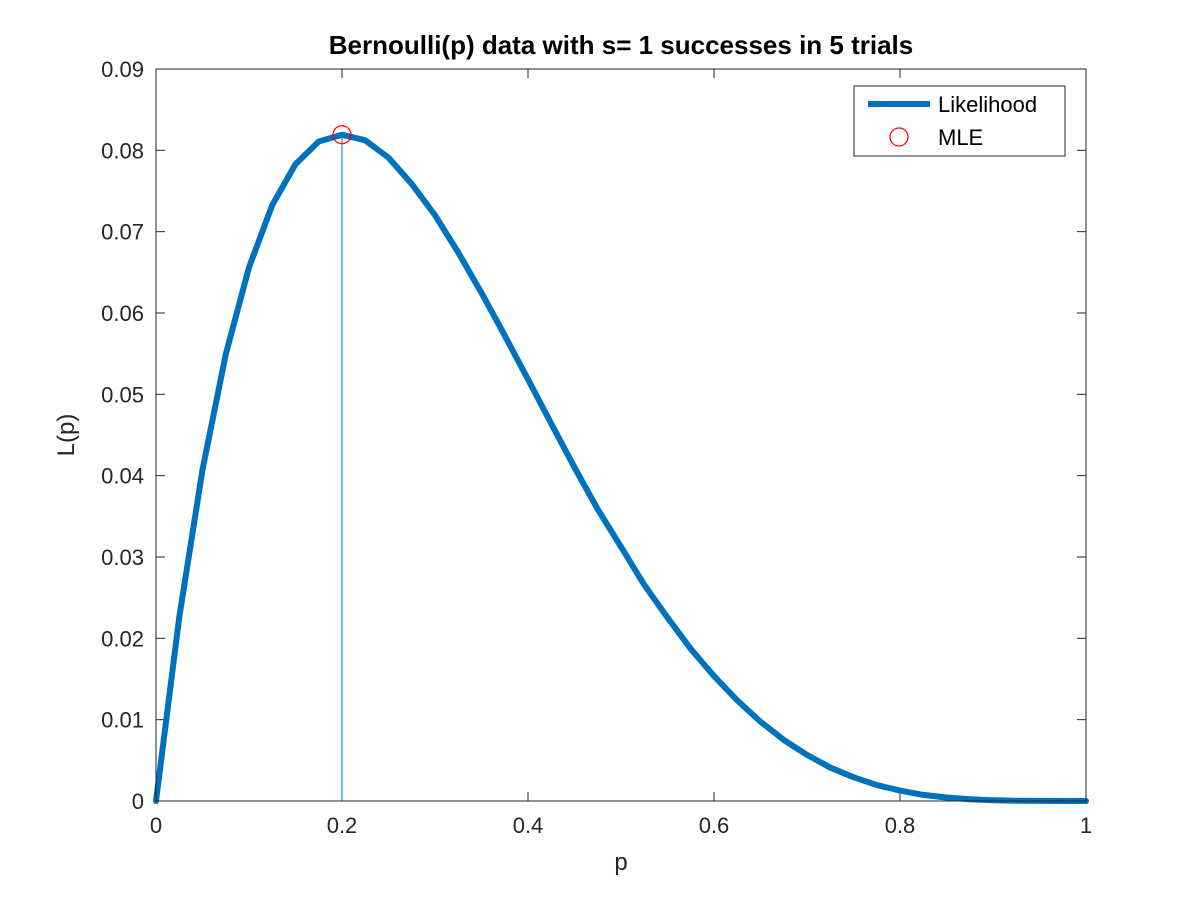  Describe the element at coordinates (122, 638) in the screenshot. I see `y-tick-label: 0.02` at that location.